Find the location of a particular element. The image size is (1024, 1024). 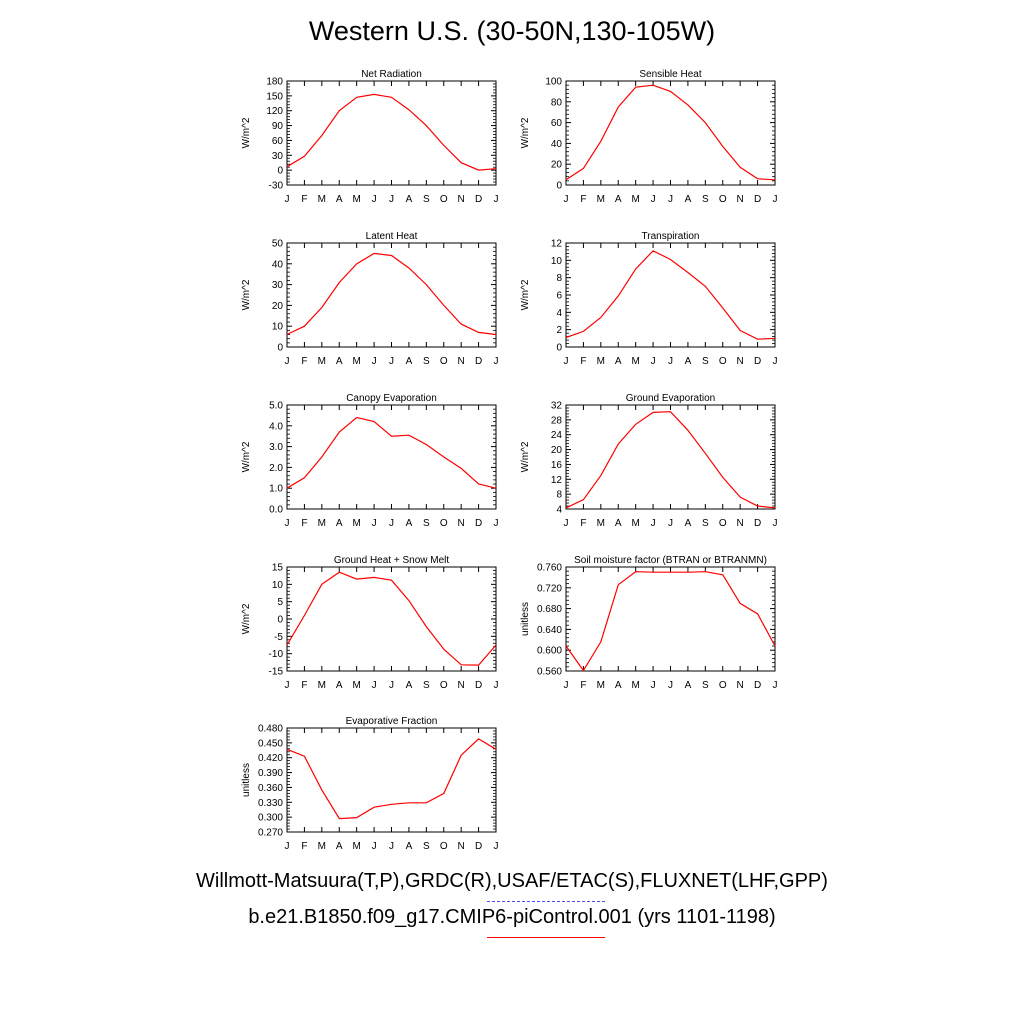

figure-title: Western U.S. (30-50N,130-105W) is located at coordinates (512, 31).